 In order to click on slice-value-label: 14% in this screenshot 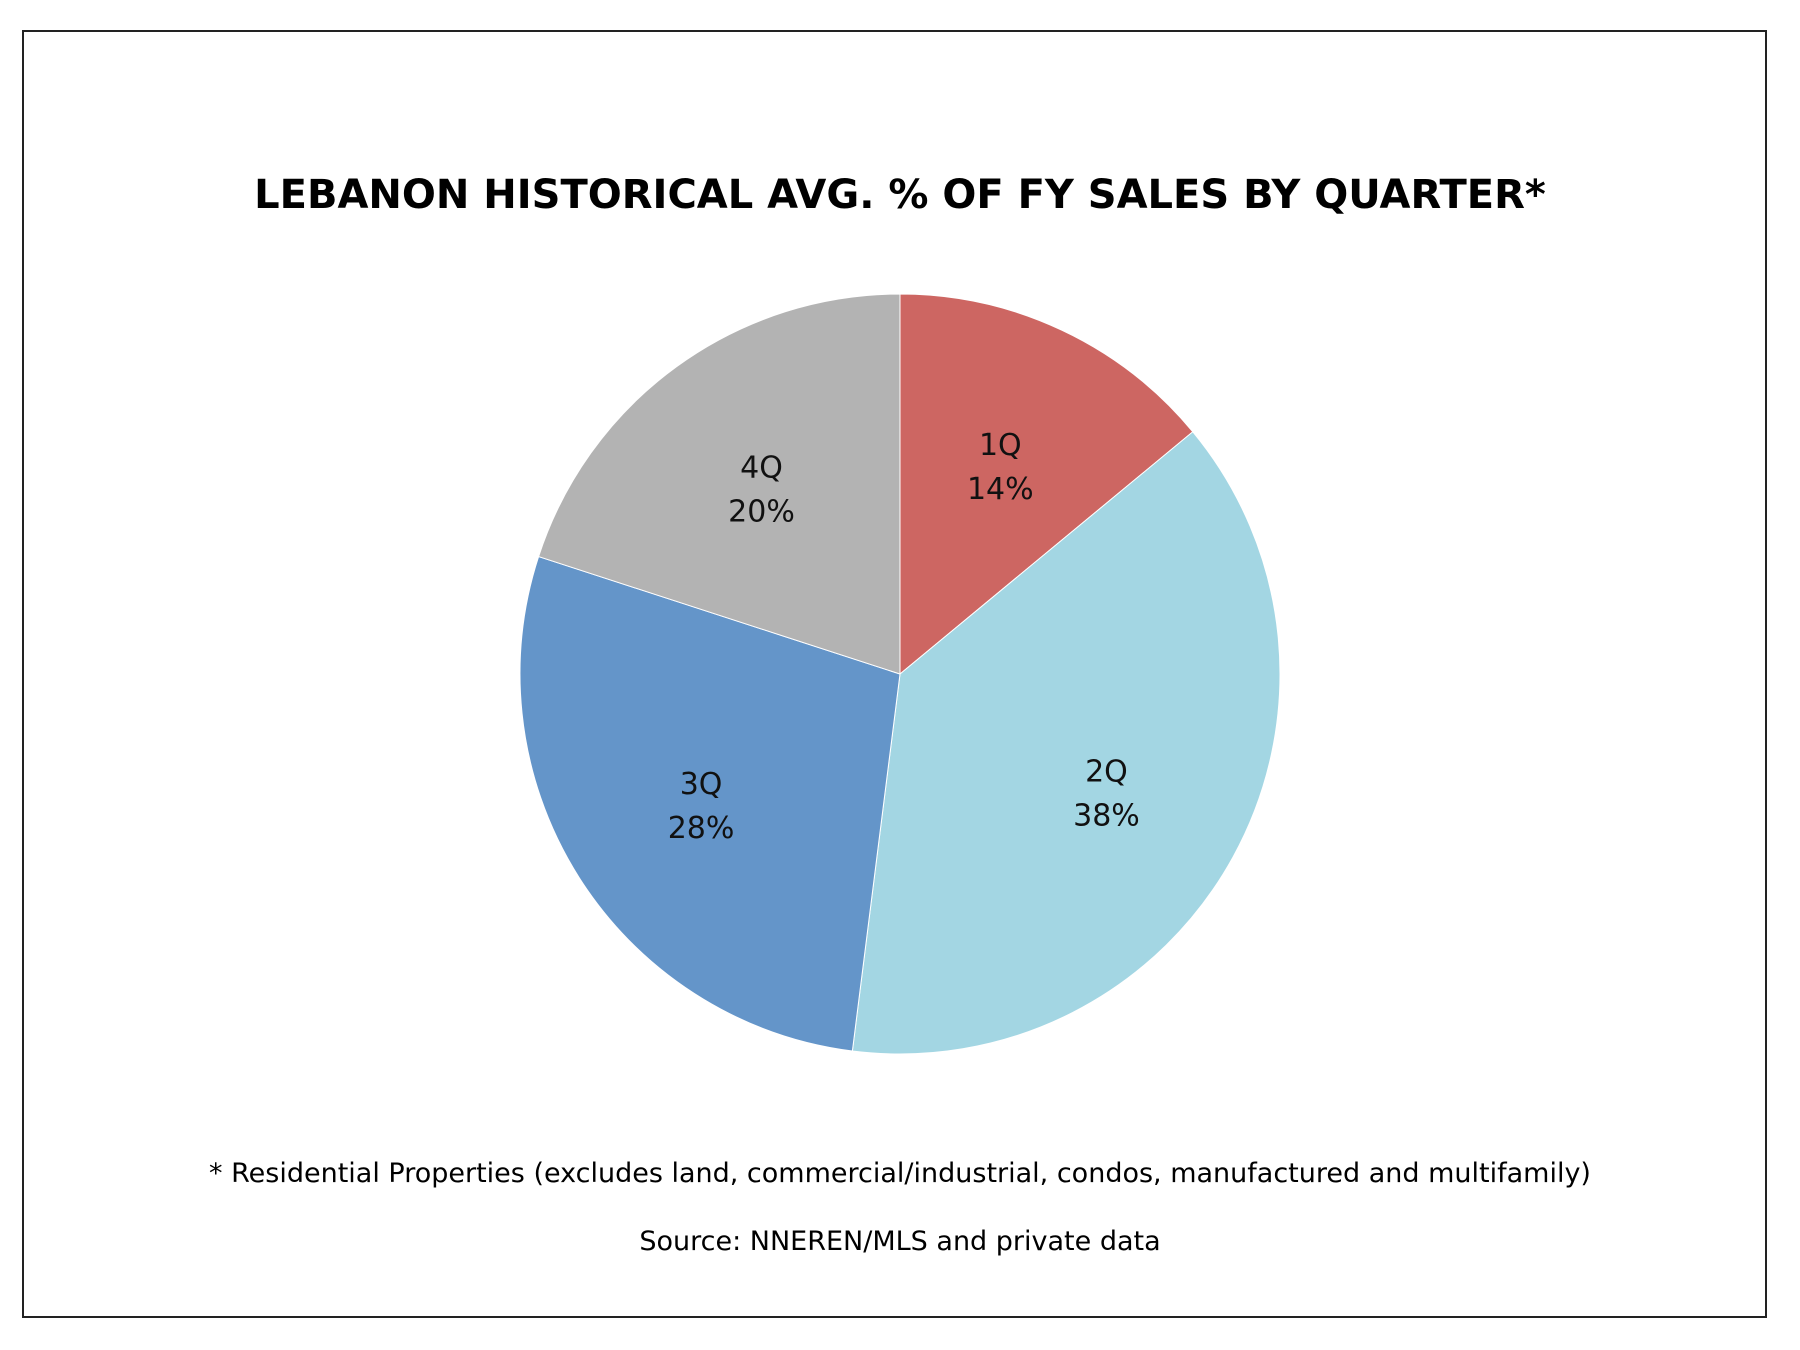, I will do `click(1000, 489)`.